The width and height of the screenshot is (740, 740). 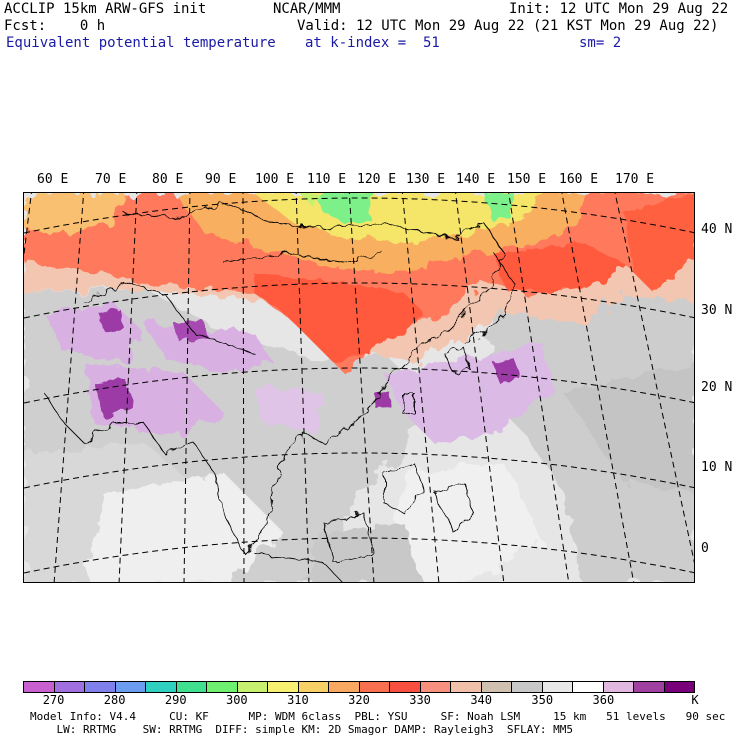 I want to click on lat-label: 30 N, so click(x=717, y=310).